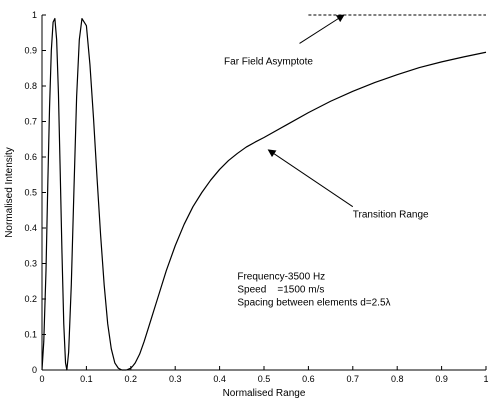  I want to click on y-tick-label: 0, so click(34, 370).